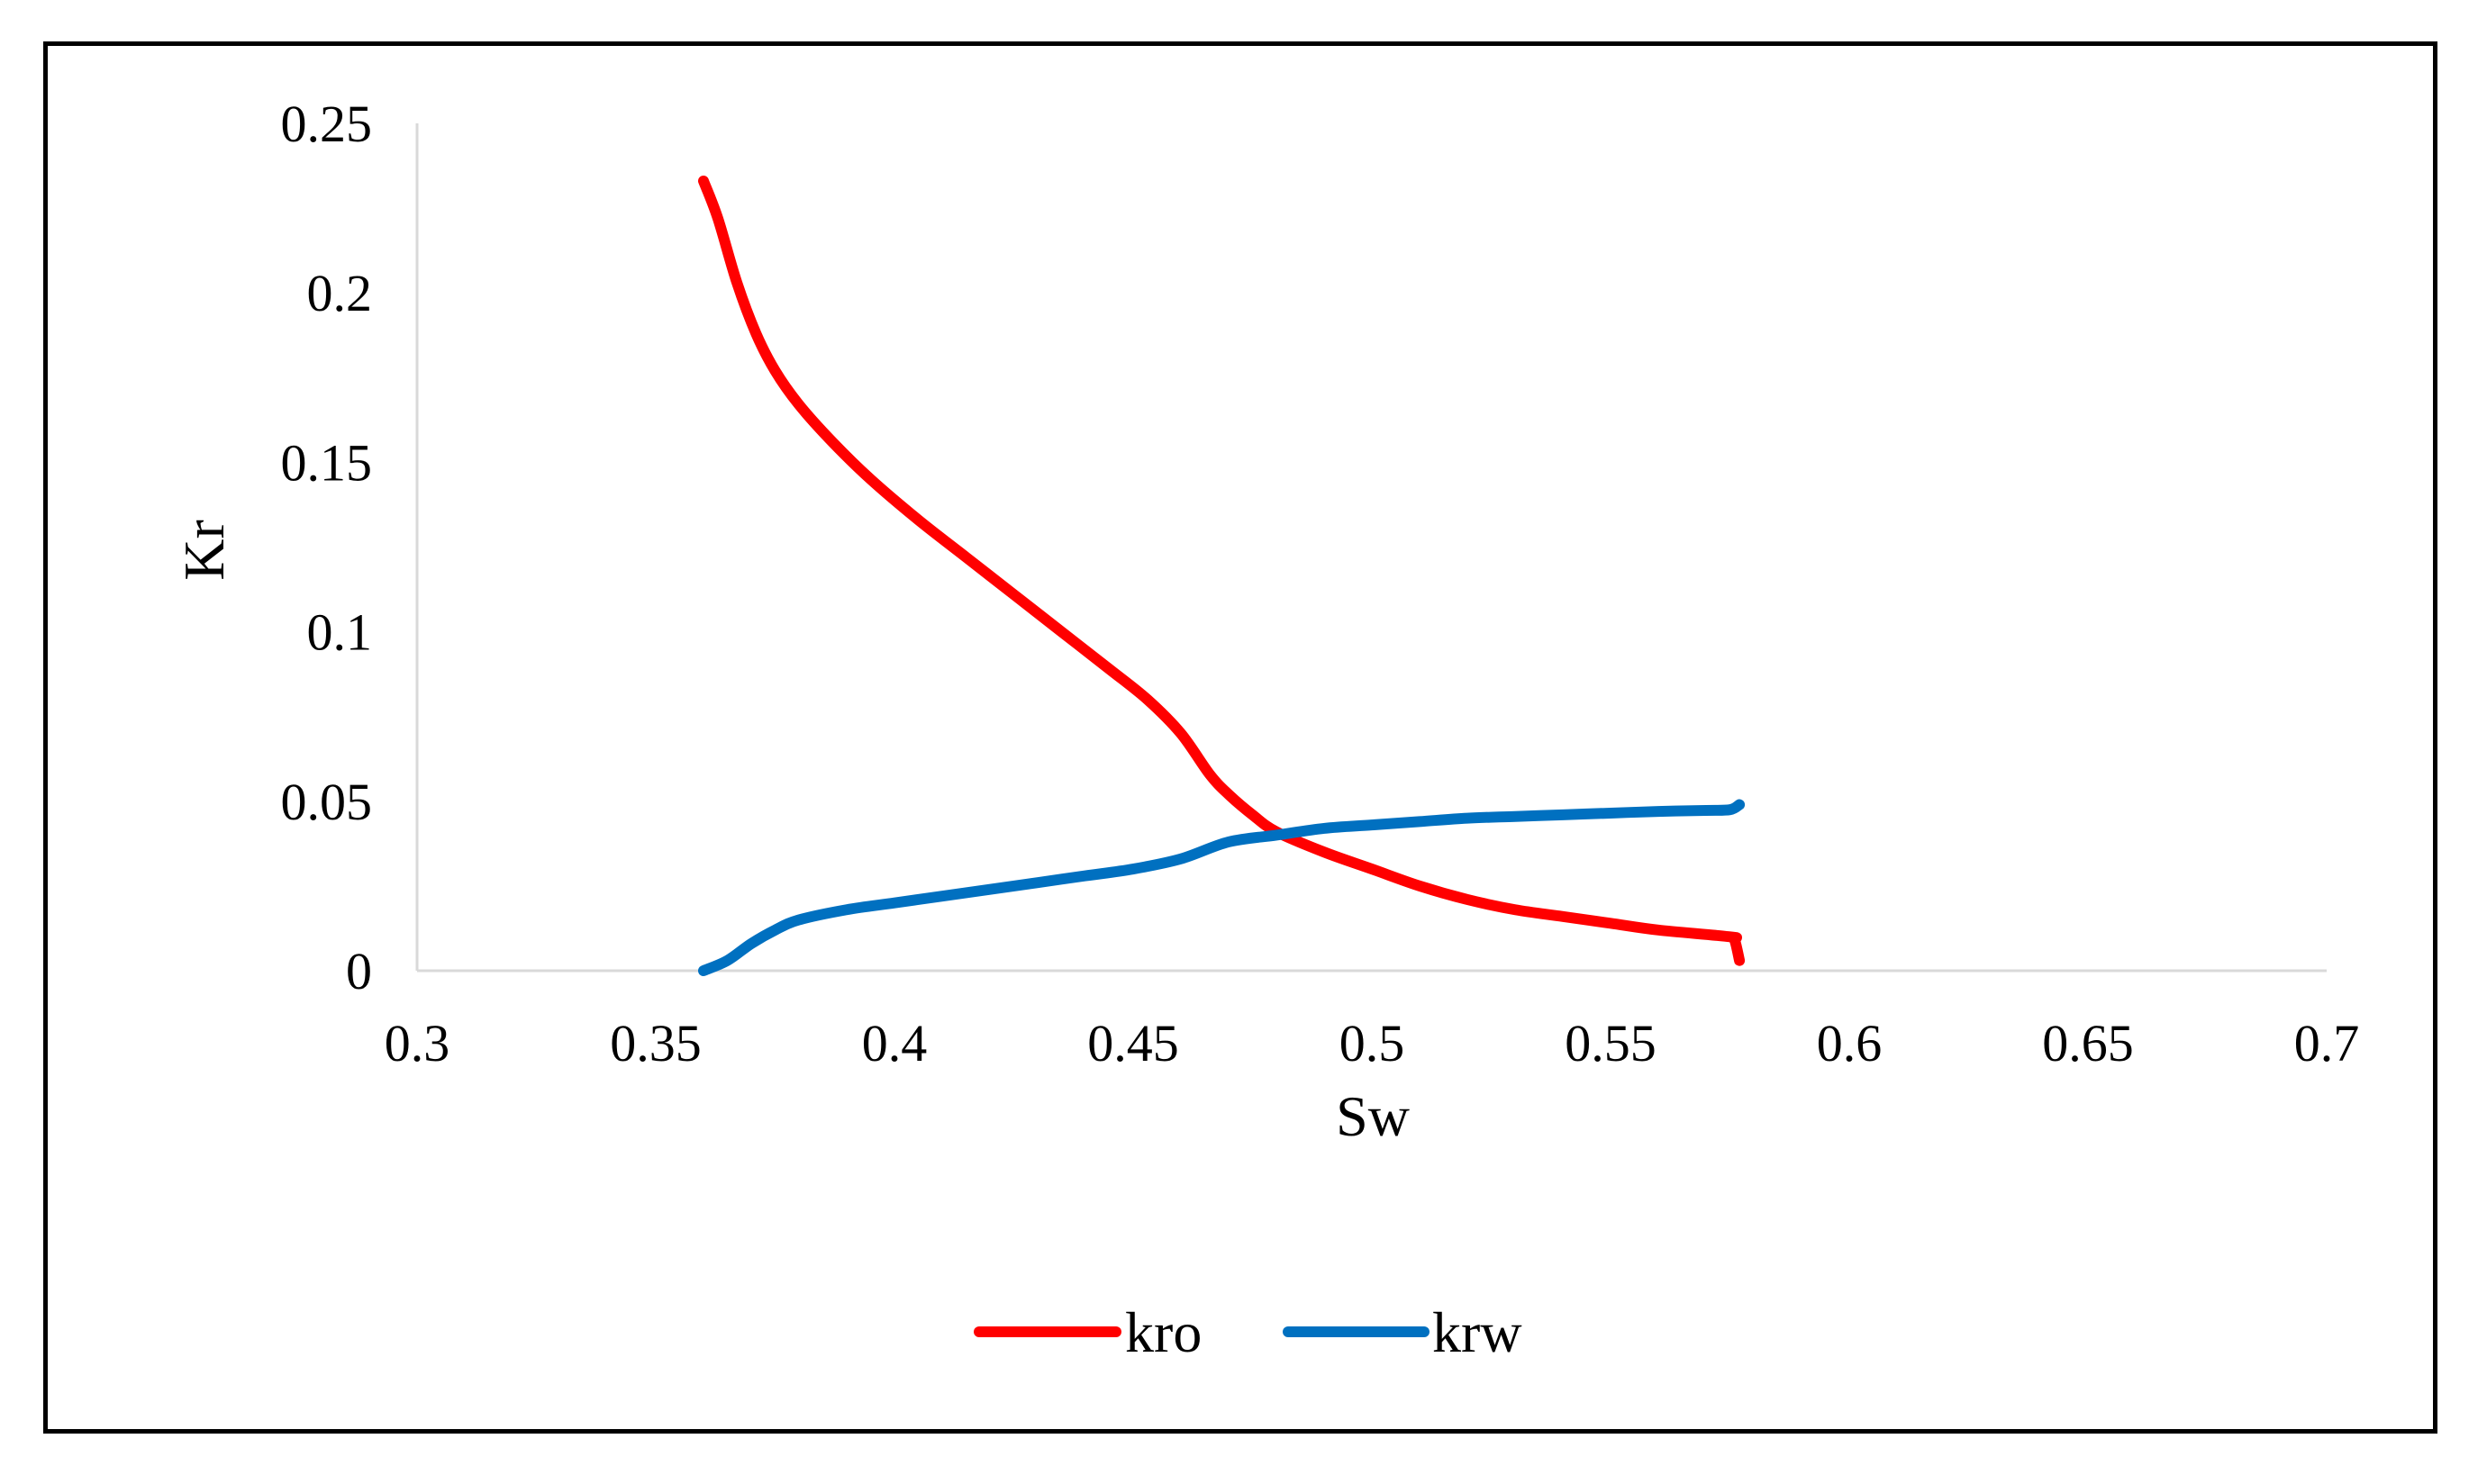  Describe the element at coordinates (1163, 1332) in the screenshot. I see `legend-label-kro: kro` at that location.